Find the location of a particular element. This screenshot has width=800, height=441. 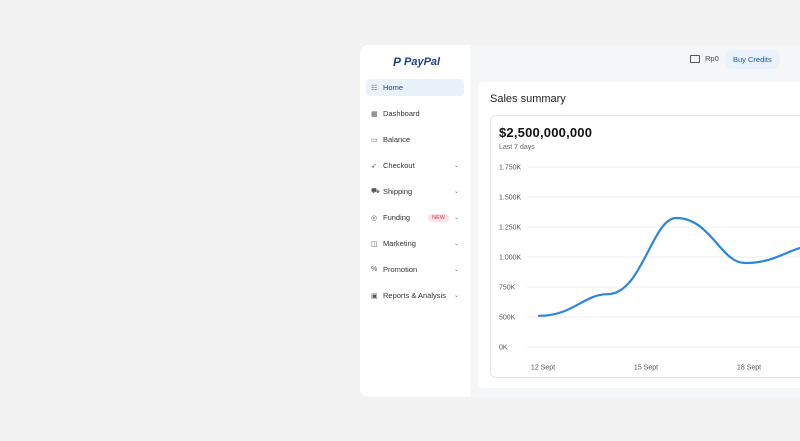

wallet-icon: ▭ is located at coordinates (374, 140).